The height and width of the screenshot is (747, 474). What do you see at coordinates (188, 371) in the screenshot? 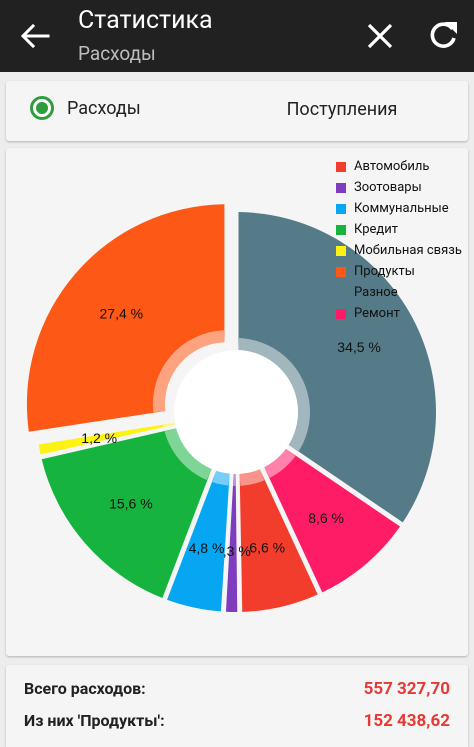
I see `slice-8-inner-ring` at bounding box center [188, 371].